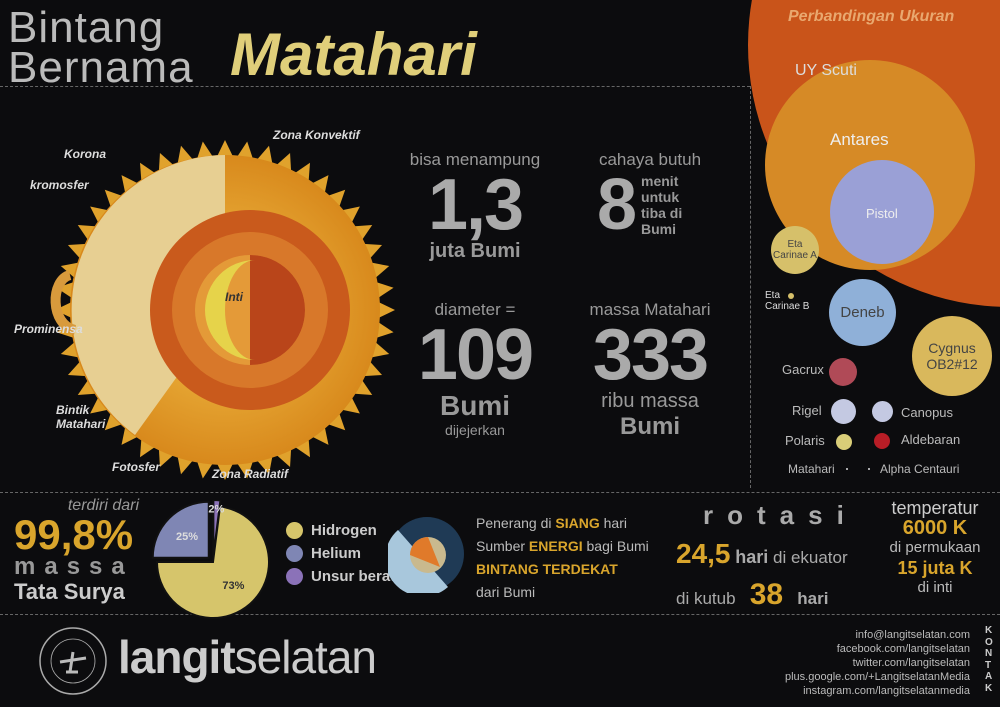 This screenshot has height=707, width=1000. What do you see at coordinates (81, 417) in the screenshot?
I see `label-bintik-matahari: Bintik Matahari` at bounding box center [81, 417].